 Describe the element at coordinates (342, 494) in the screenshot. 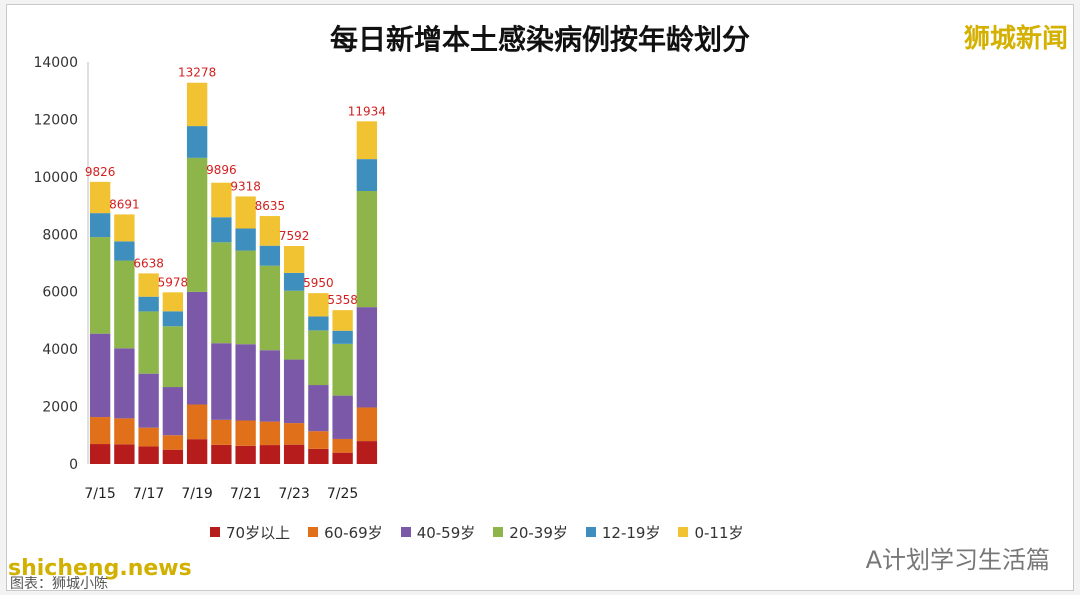

I see `x-tick-label: 7/25` at that location.